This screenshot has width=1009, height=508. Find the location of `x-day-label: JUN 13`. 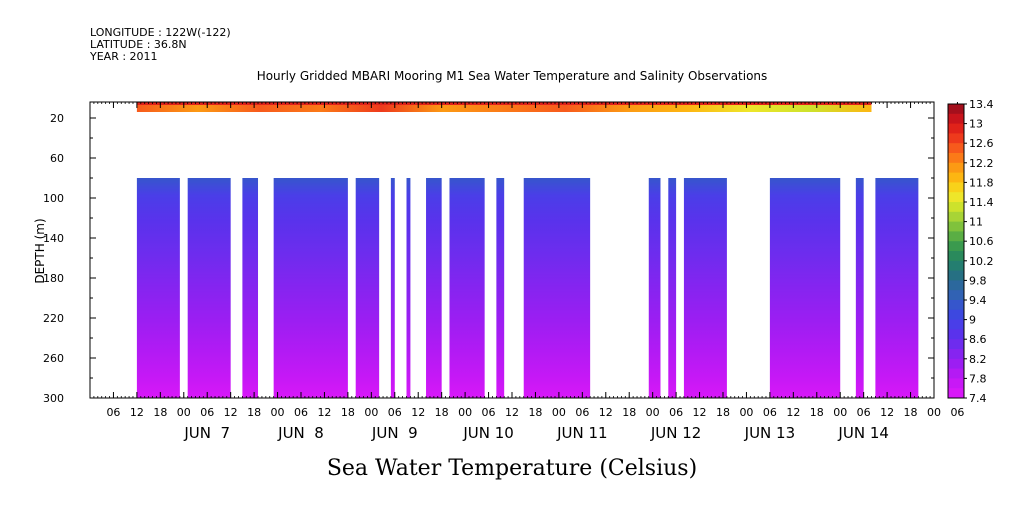

x-day-label: JUN 13 is located at coordinates (769, 433).